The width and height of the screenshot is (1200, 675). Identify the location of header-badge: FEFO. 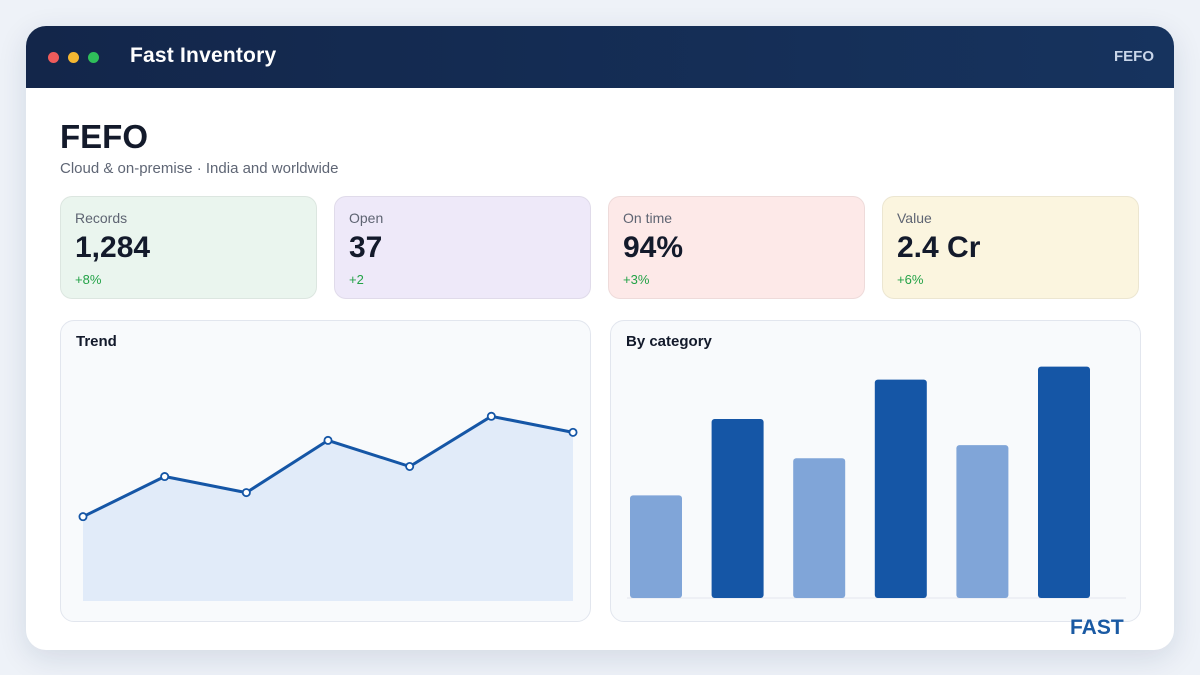
(1134, 56).